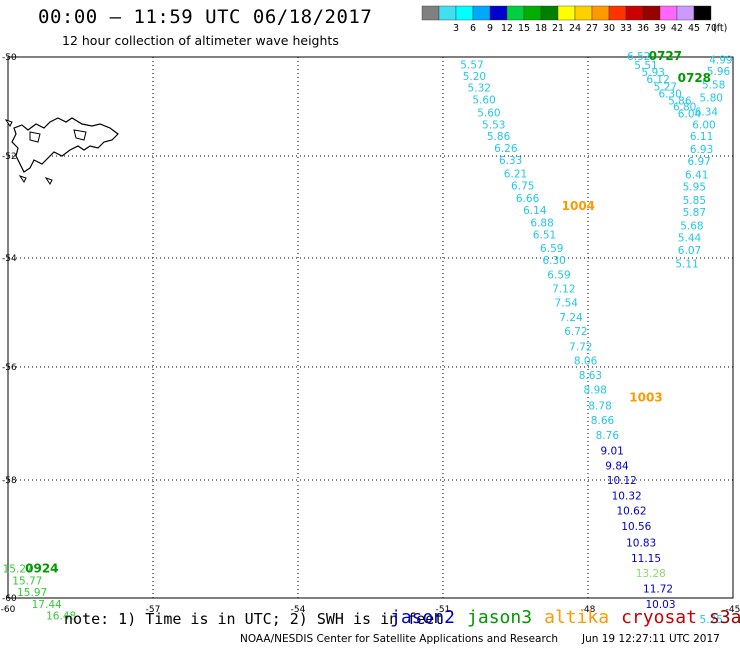 This screenshot has height=650, width=740. What do you see at coordinates (588, 610) in the screenshot?
I see `longitude-tick-label: -48` at bounding box center [588, 610].